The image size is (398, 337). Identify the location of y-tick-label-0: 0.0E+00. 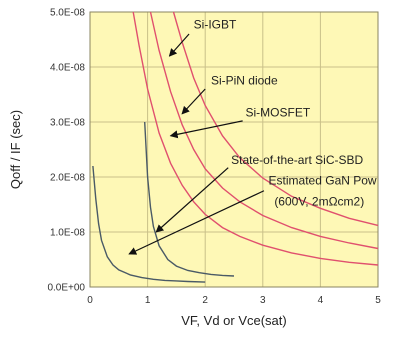
(66, 288).